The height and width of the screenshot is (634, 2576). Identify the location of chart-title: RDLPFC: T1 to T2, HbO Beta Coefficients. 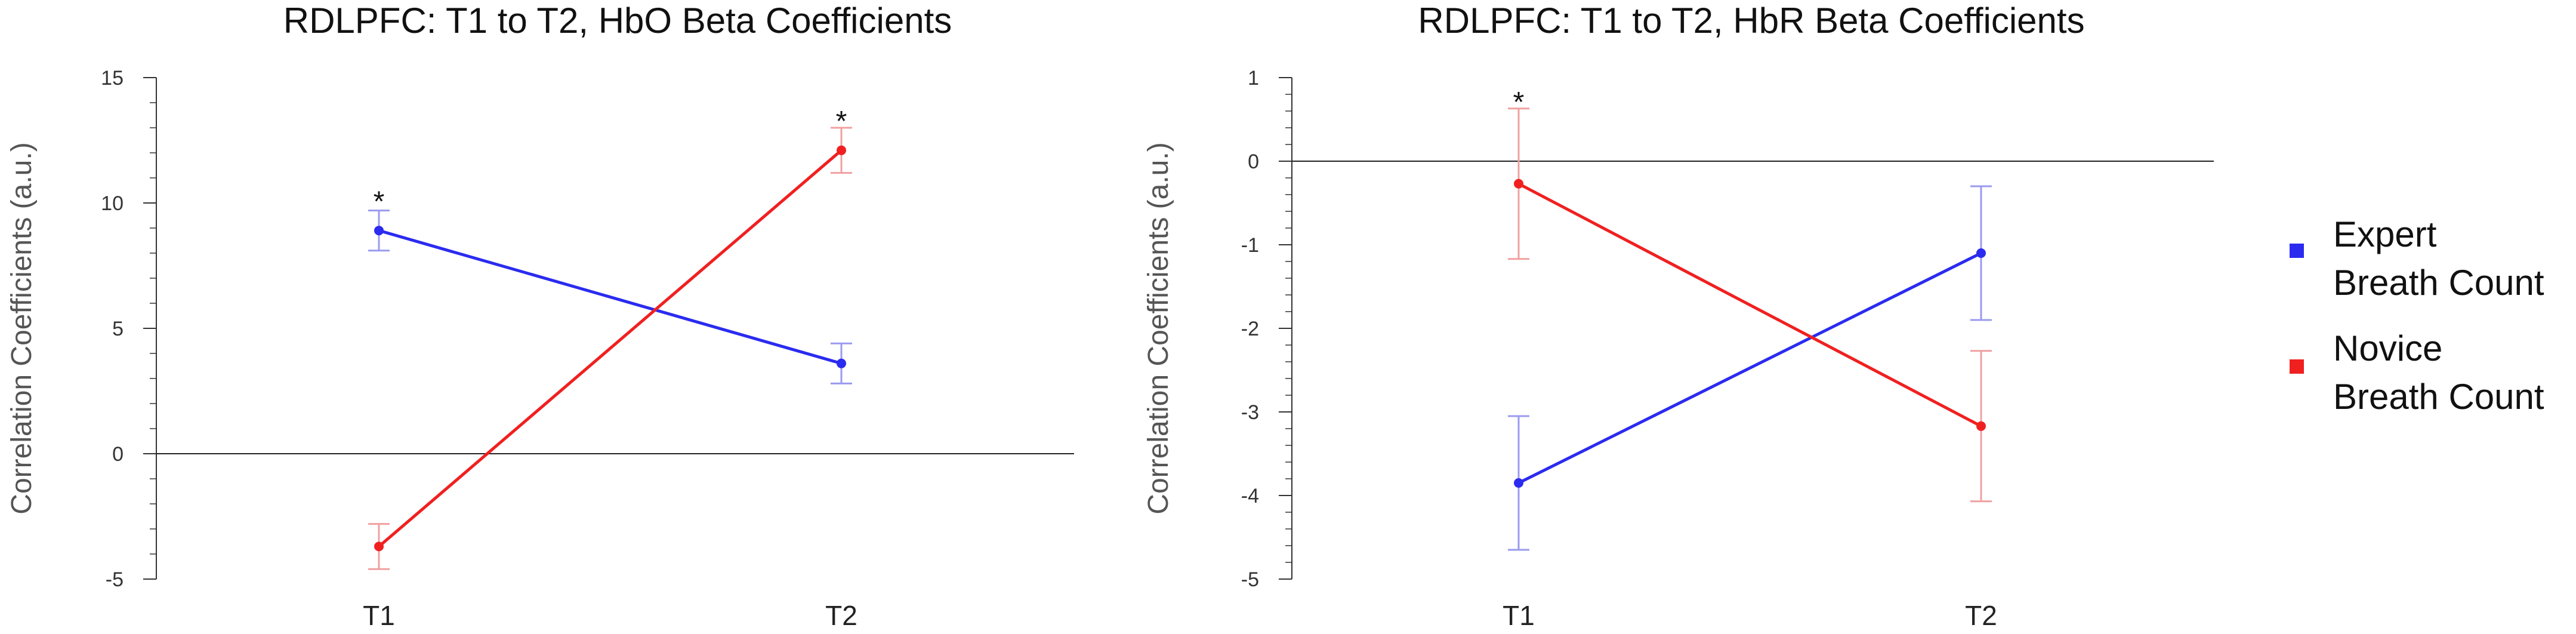
(617, 21).